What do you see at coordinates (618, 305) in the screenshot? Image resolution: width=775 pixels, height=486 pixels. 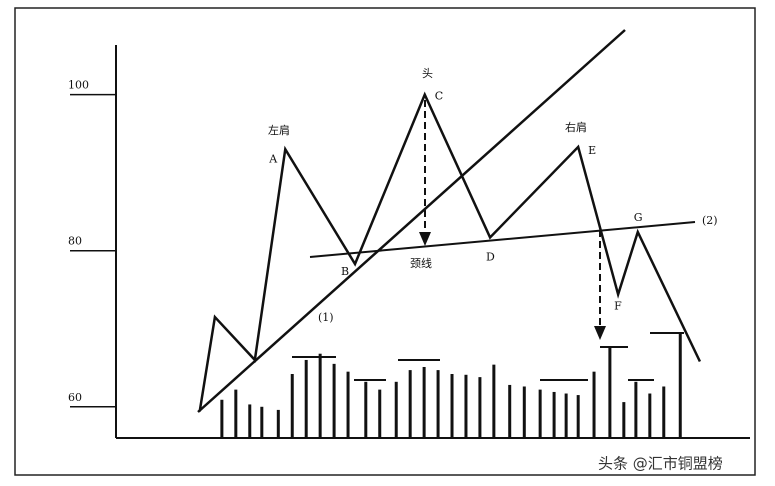 I see `point-label: F` at bounding box center [618, 305].